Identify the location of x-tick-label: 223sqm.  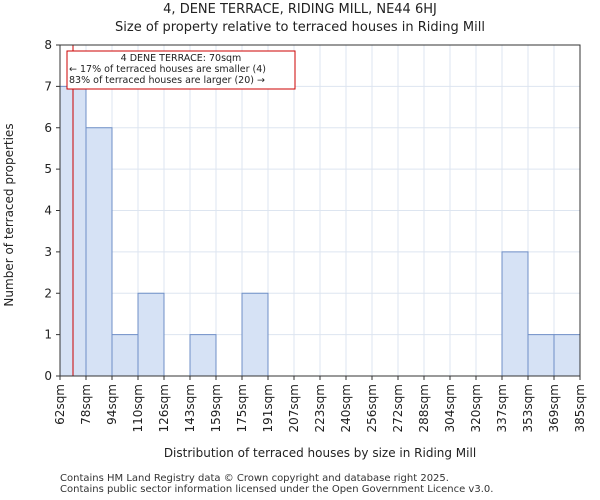
(320, 408).